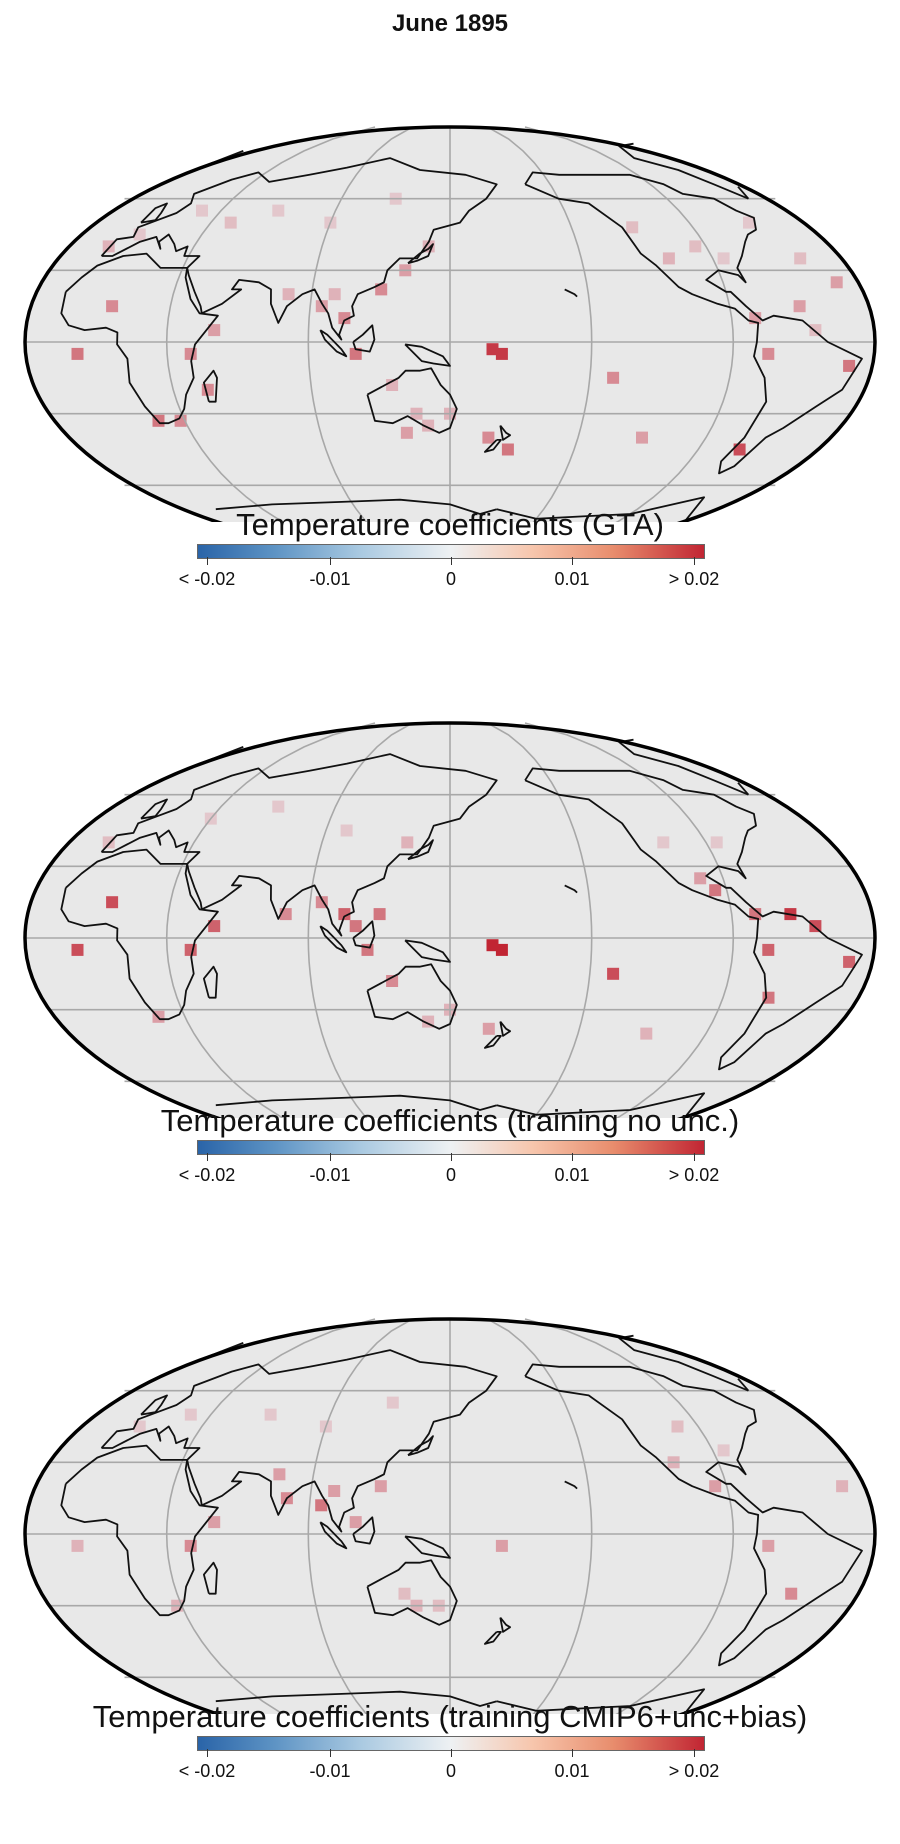 This screenshot has width=900, height=1844. Describe the element at coordinates (450, 524) in the screenshot. I see `colorbar-title: Temperature coefficients (GTA)` at that location.